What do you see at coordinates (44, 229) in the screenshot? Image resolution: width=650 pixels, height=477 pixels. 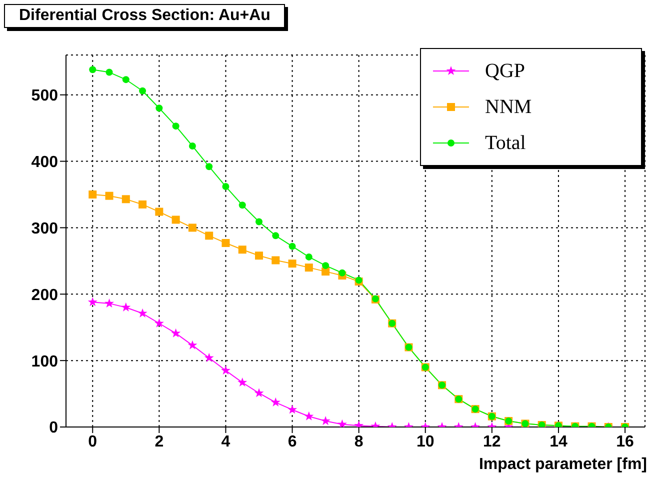 I see `y-tick-label: 300` at bounding box center [44, 229].